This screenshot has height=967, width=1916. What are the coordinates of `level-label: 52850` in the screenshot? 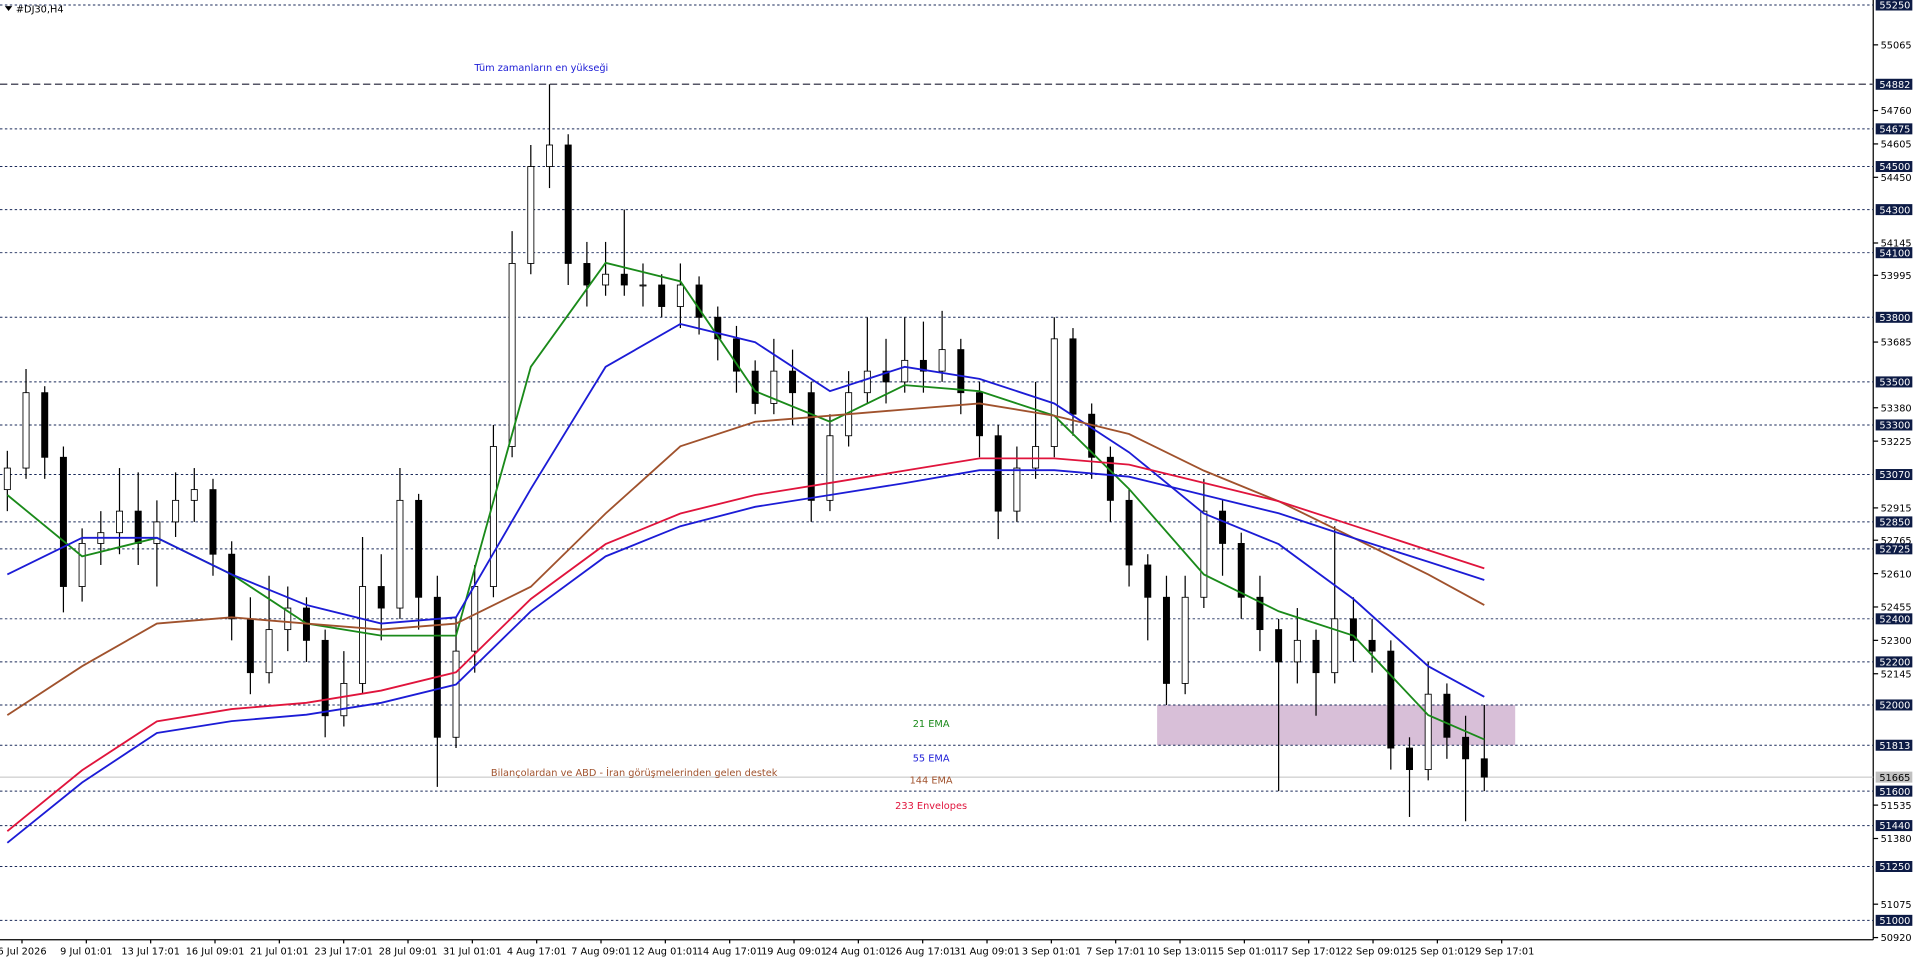 It's located at (1894, 523).